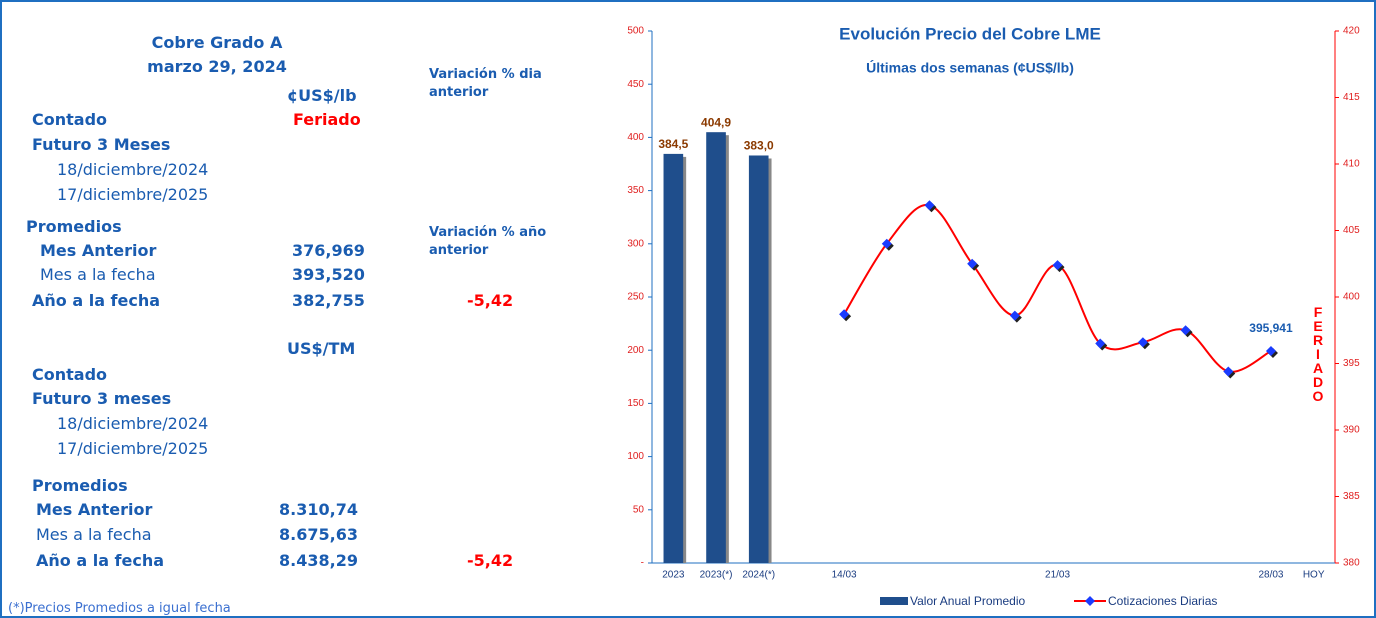 The width and height of the screenshot is (1376, 618). I want to click on y-tick-label: 400, so click(635, 137).